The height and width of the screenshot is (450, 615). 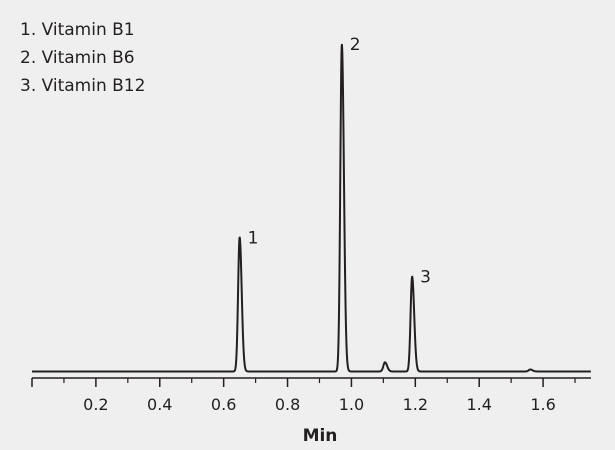 I want to click on legend-item-vitamin-b6: 2. Vitamin B6, so click(x=77, y=58).